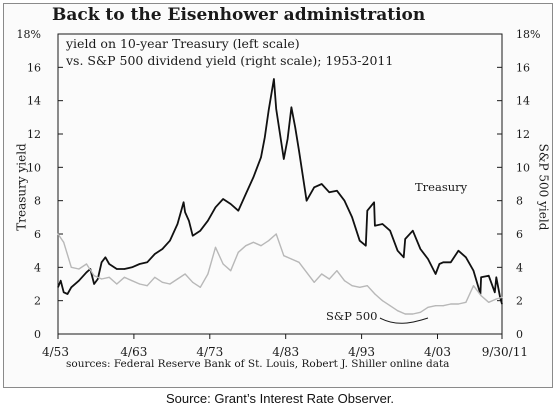 The width and height of the screenshot is (560, 411). Describe the element at coordinates (55, 352) in the screenshot. I see `x-tick-label-0: 4/53` at that location.